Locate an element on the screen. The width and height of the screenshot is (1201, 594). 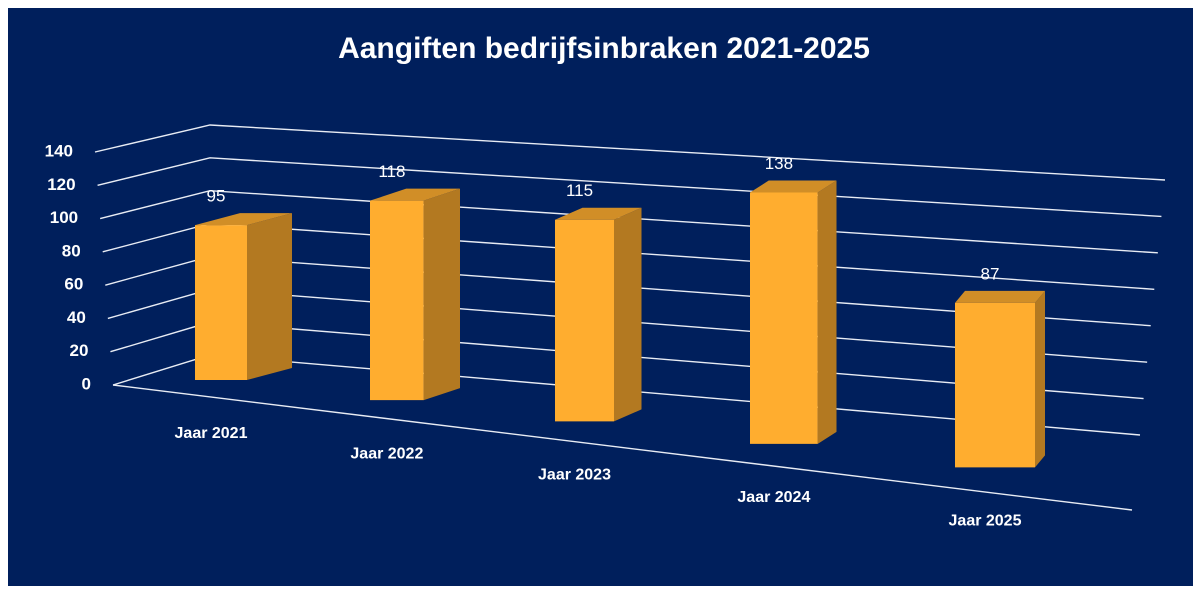
y-tick-label: 0 is located at coordinates (86, 383).